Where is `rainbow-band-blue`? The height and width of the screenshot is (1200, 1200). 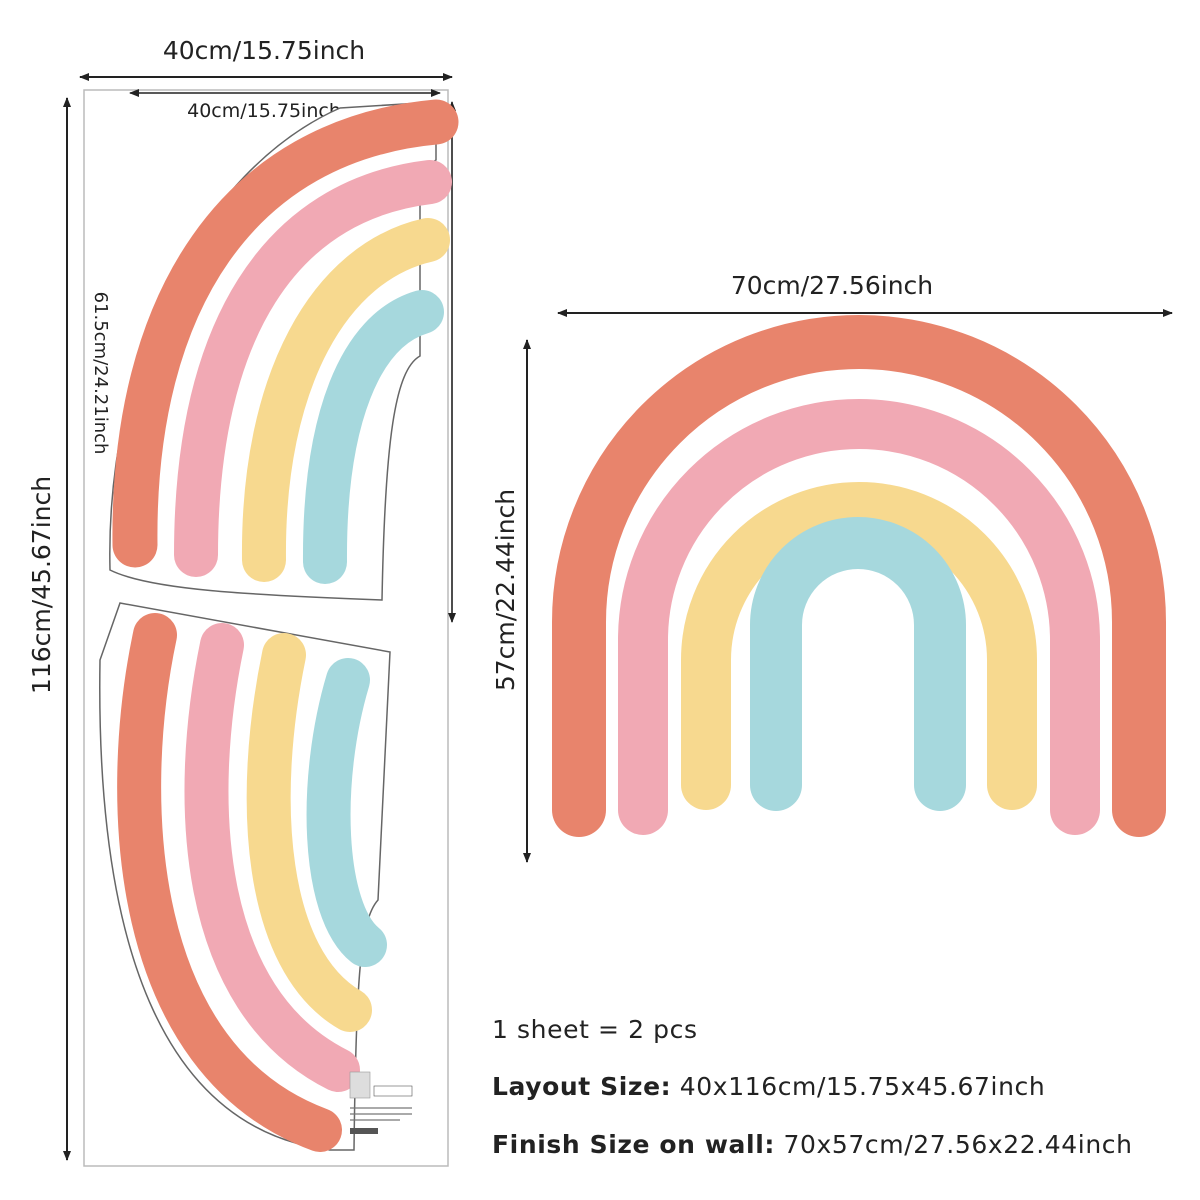 rainbow-band-blue is located at coordinates (858, 664).